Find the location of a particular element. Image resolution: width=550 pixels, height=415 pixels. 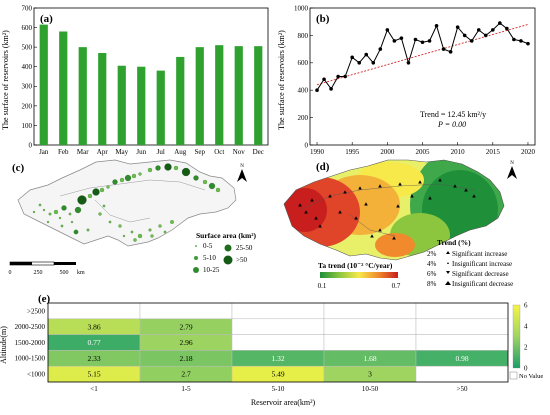

panel-b-point-2014 is located at coordinates (485, 35).